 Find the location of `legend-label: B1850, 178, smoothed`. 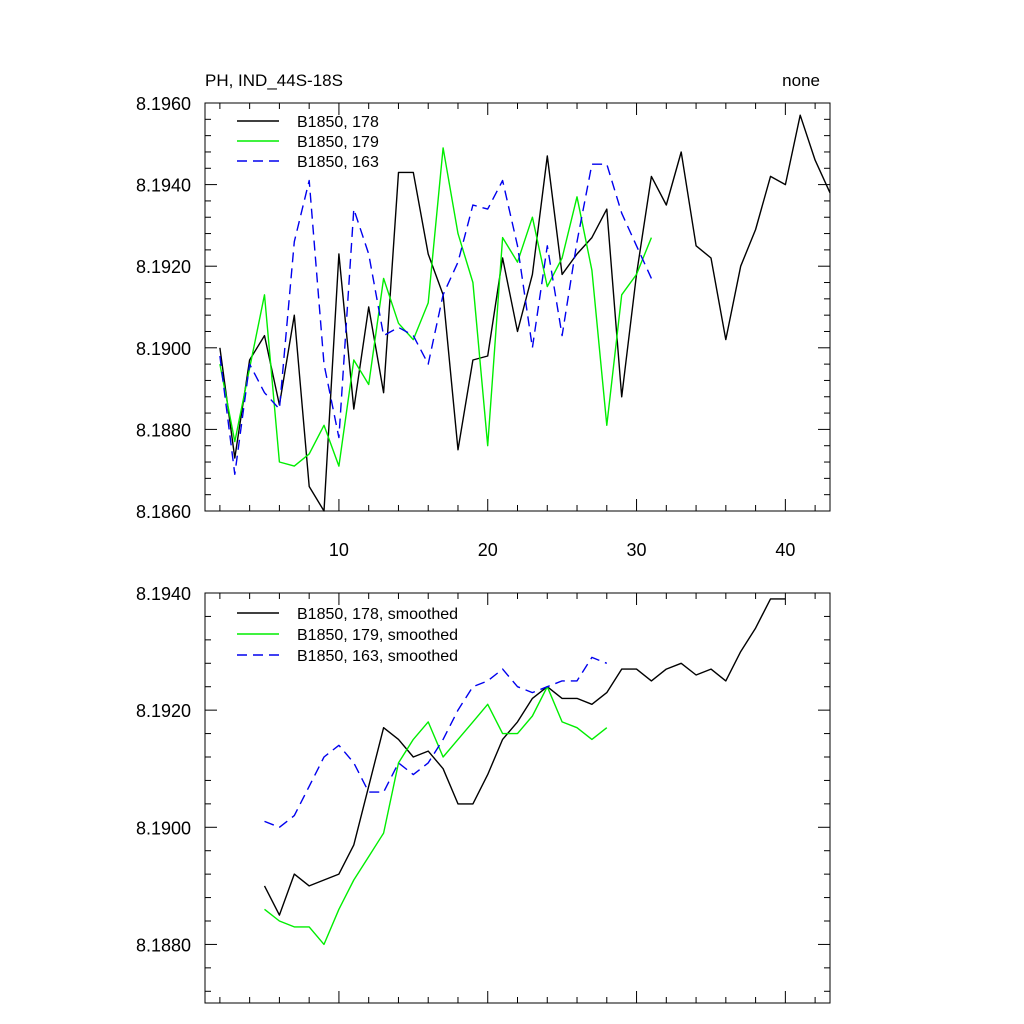

legend-label: B1850, 178, smoothed is located at coordinates (377, 614).